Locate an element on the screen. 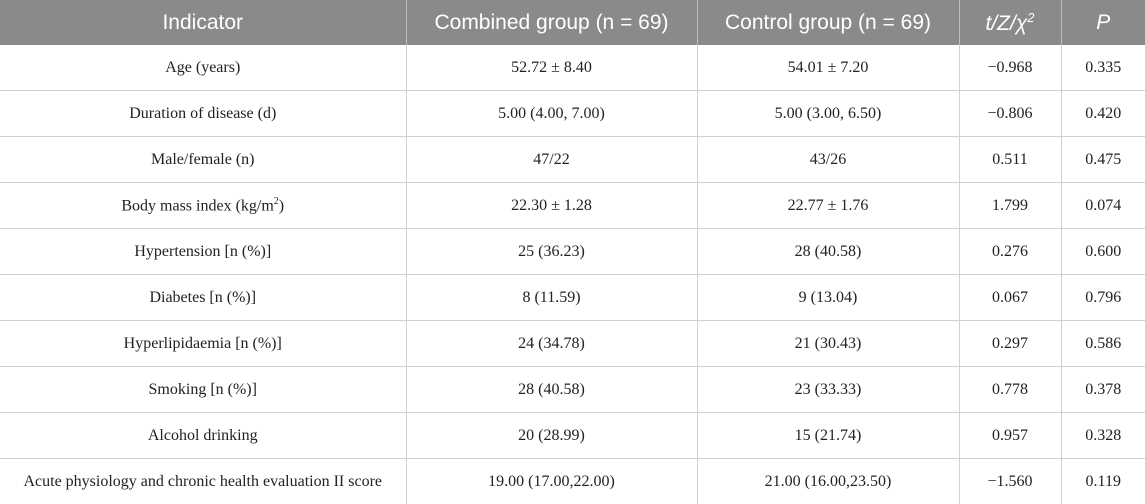  cell-p-value: 0.119 is located at coordinates (1103, 481).